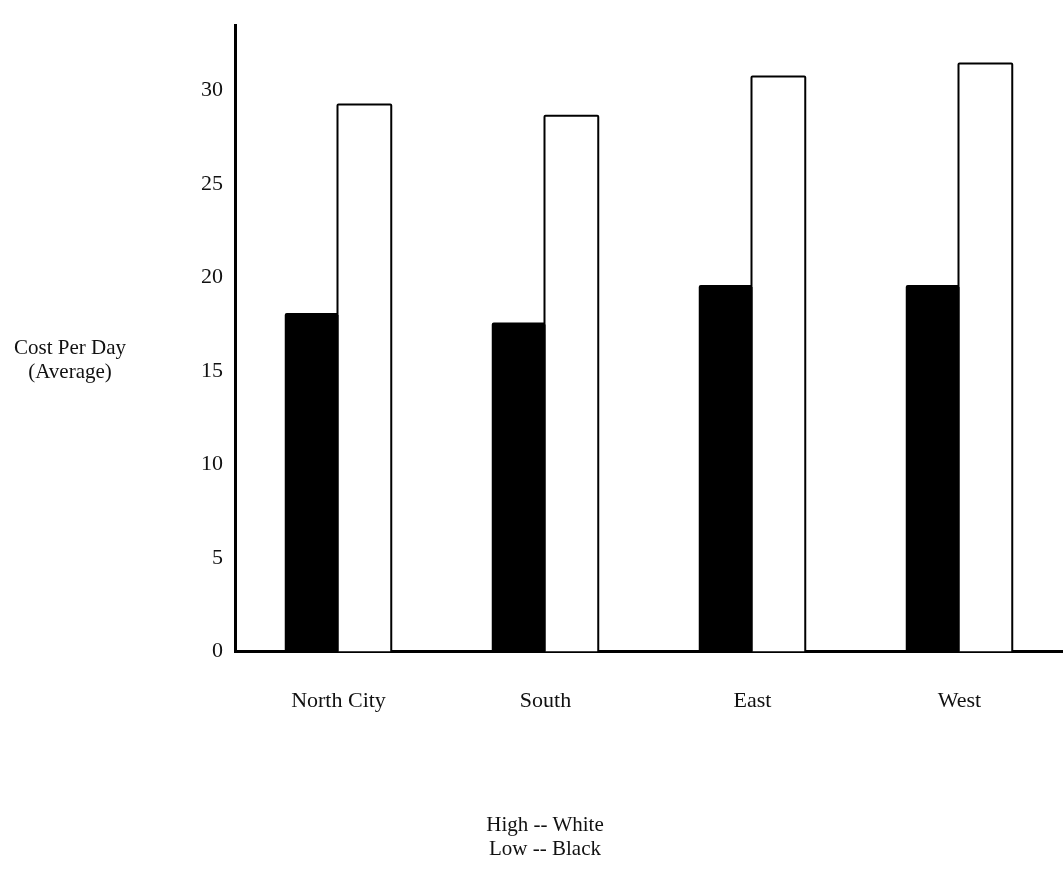 This screenshot has width=1063, height=870. Describe the element at coordinates (217, 650) in the screenshot. I see `y-tick-label: 0` at that location.